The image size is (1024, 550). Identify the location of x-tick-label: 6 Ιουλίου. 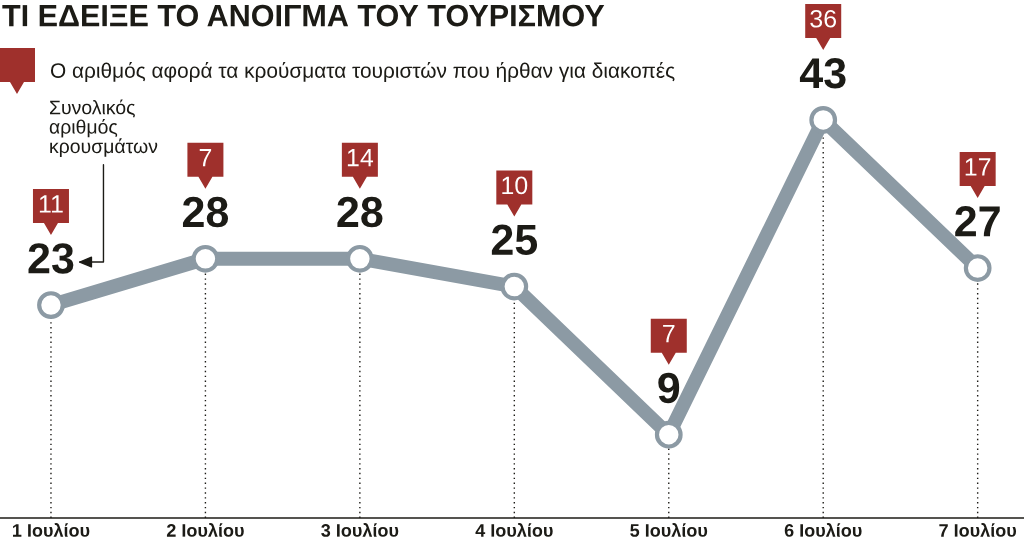
(823, 530).